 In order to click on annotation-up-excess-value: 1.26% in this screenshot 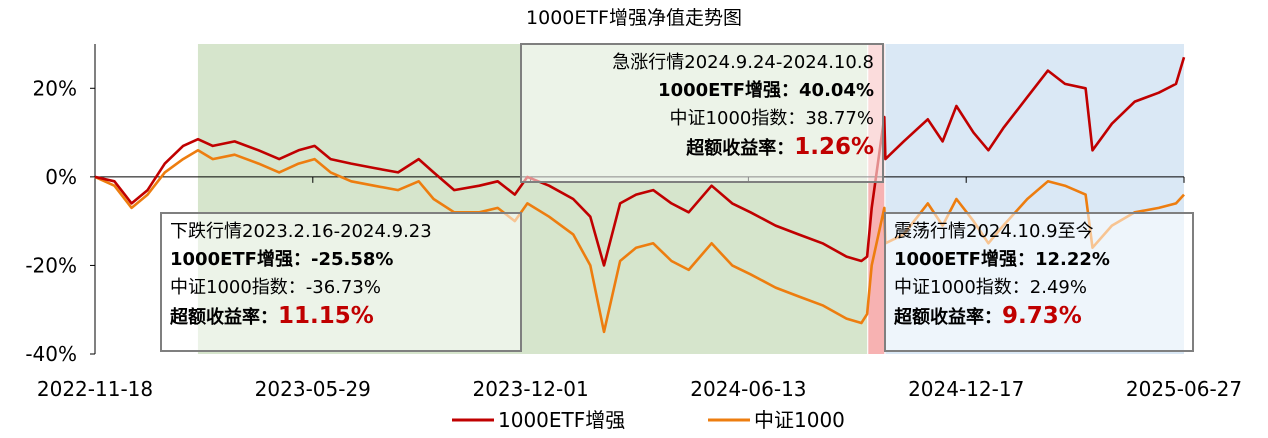, I will do `click(834, 147)`.